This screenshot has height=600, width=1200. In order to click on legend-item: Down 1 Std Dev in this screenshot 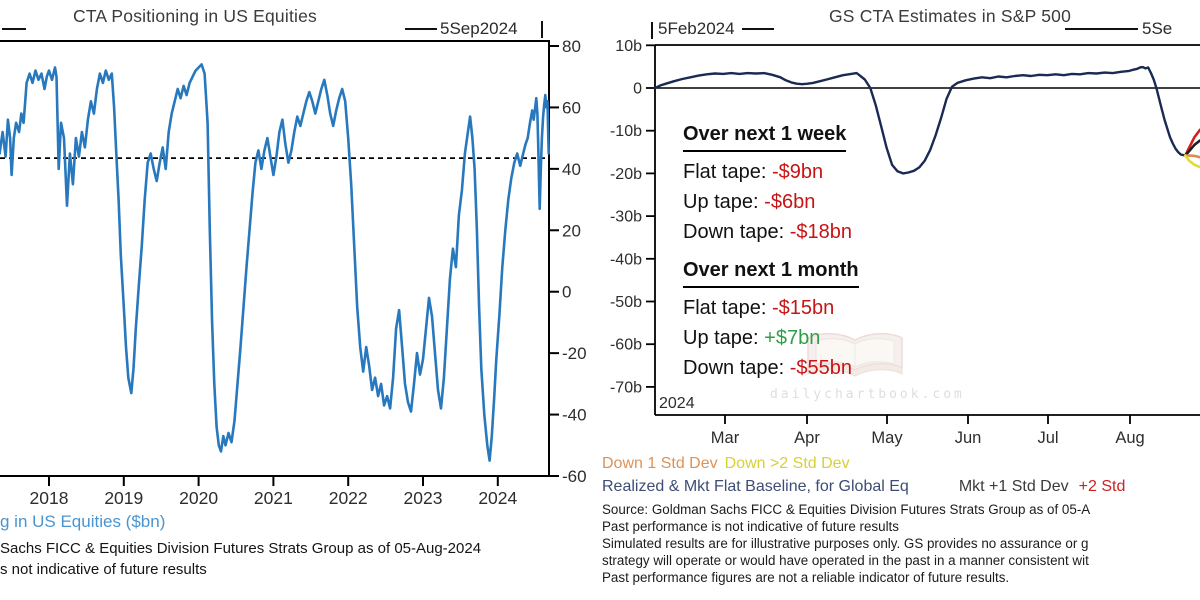, I will do `click(660, 463)`.